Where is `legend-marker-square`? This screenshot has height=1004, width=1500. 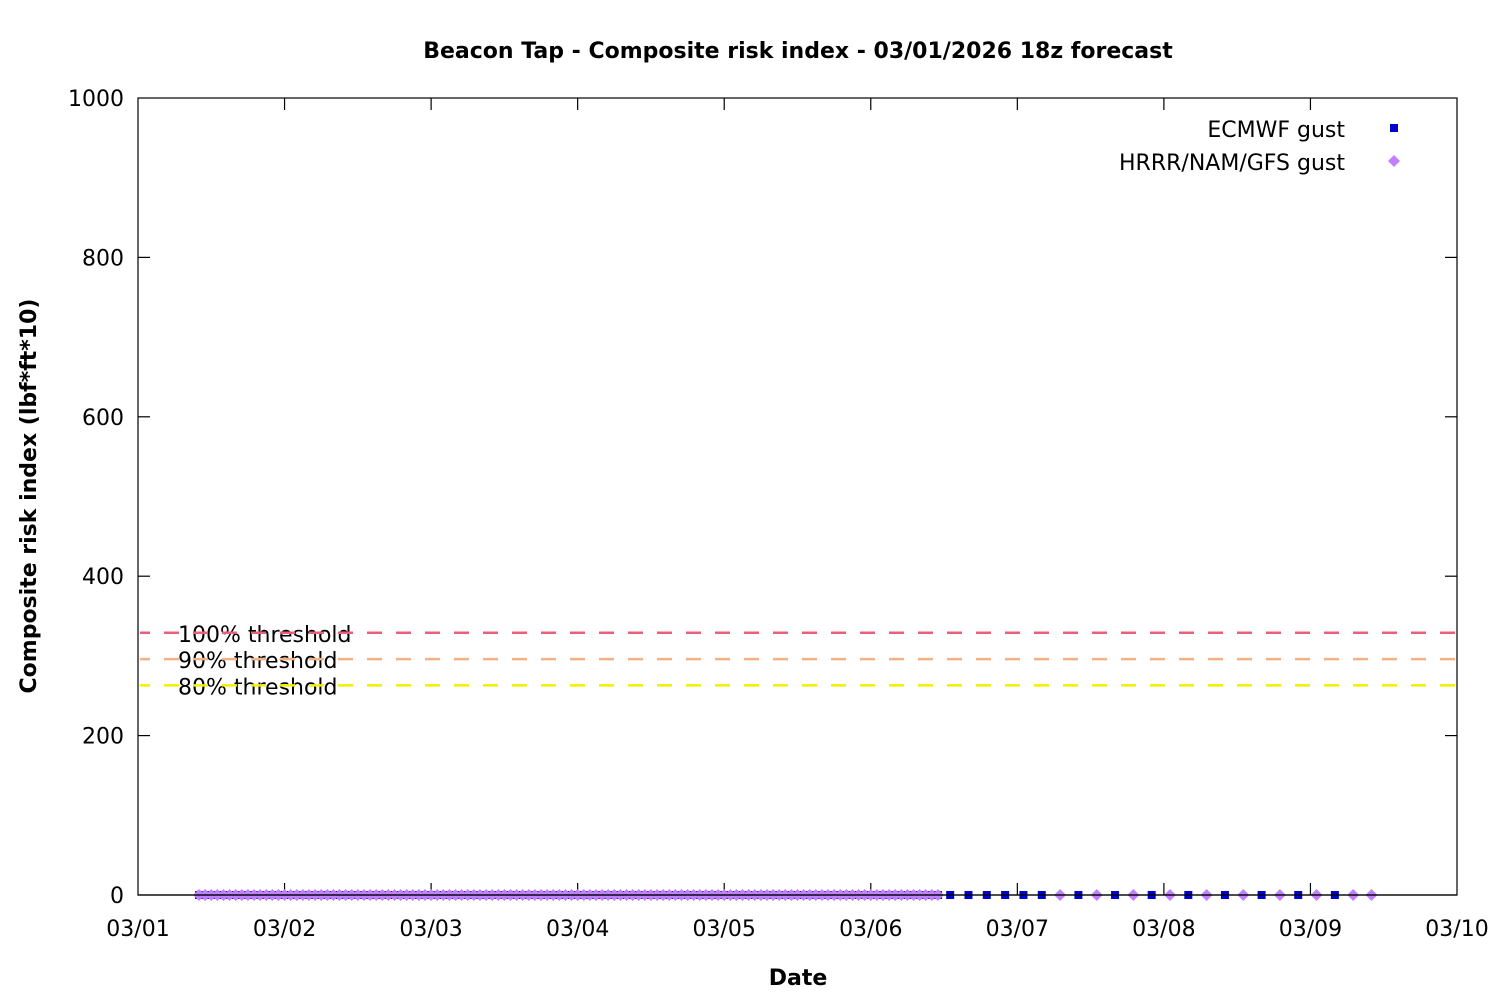
legend-marker-square is located at coordinates (1394, 128).